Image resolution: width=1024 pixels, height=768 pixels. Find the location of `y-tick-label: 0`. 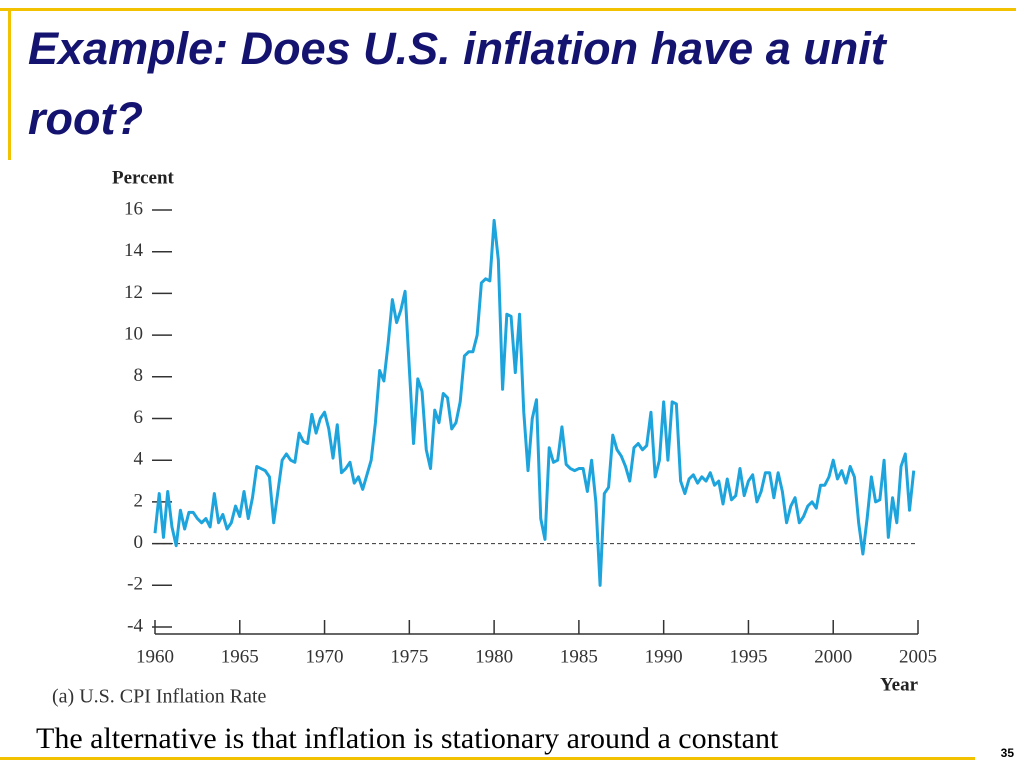

y-tick-label: 0 is located at coordinates (139, 542).